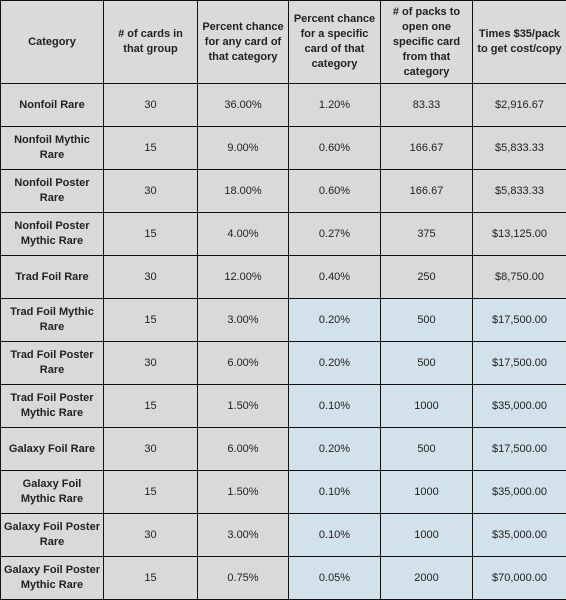  What do you see at coordinates (52, 578) in the screenshot?
I see `category-cell: Galaxy Foil Poster Mythic Rare` at bounding box center [52, 578].